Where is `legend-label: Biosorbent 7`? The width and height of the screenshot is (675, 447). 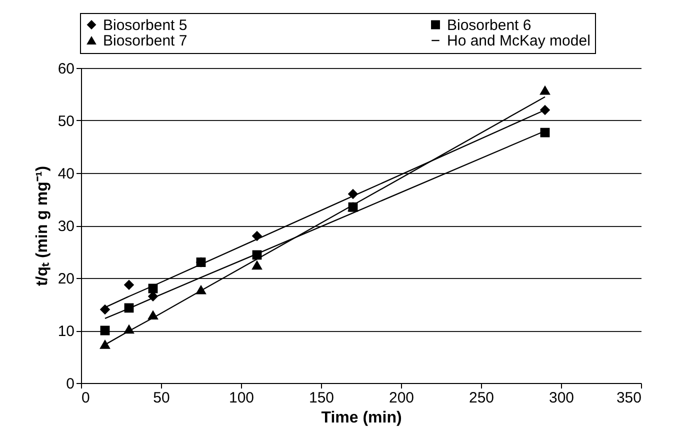
legend-label: Biosorbent 7 is located at coordinates (145, 41).